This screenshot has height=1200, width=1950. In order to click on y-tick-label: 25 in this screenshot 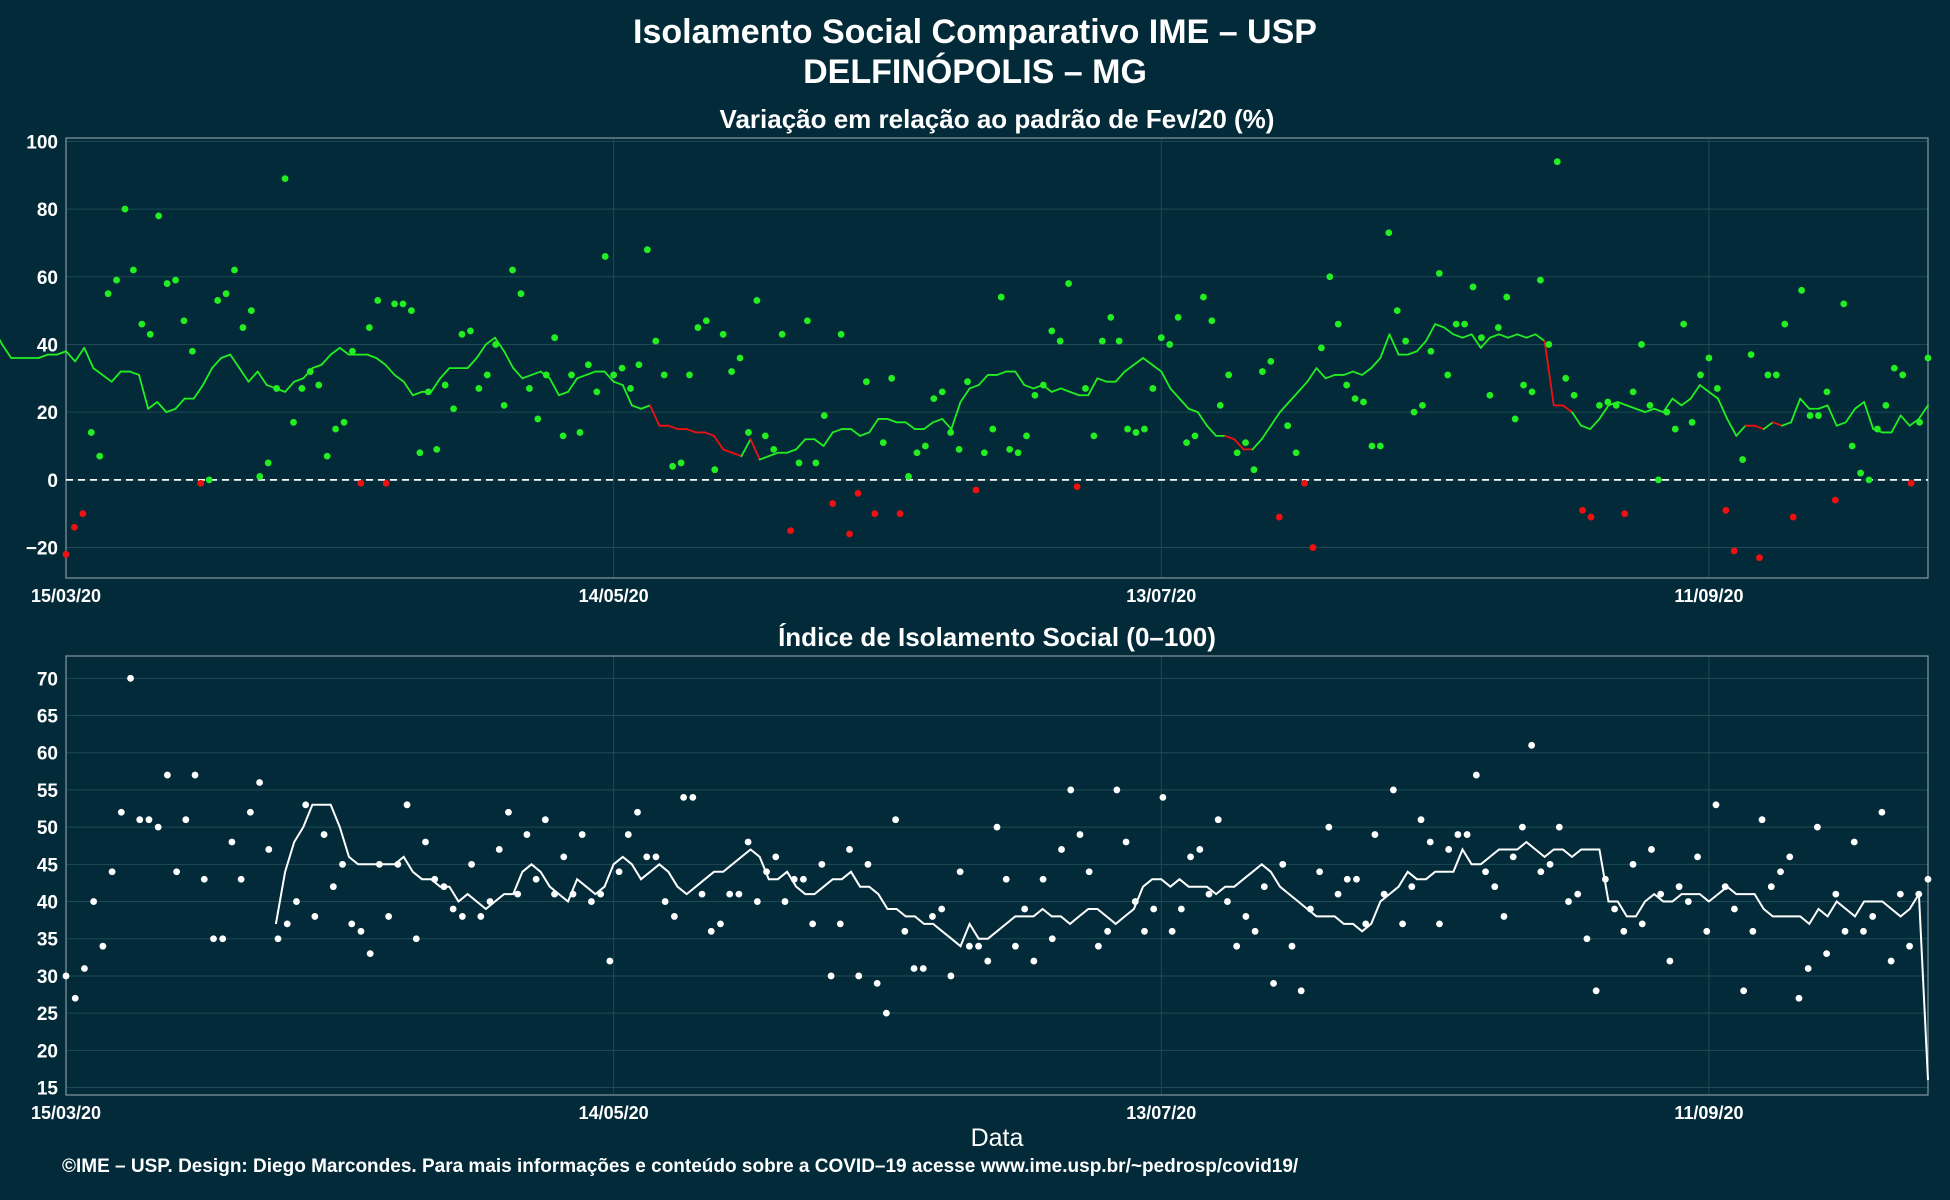, I will do `click(48, 1014)`.